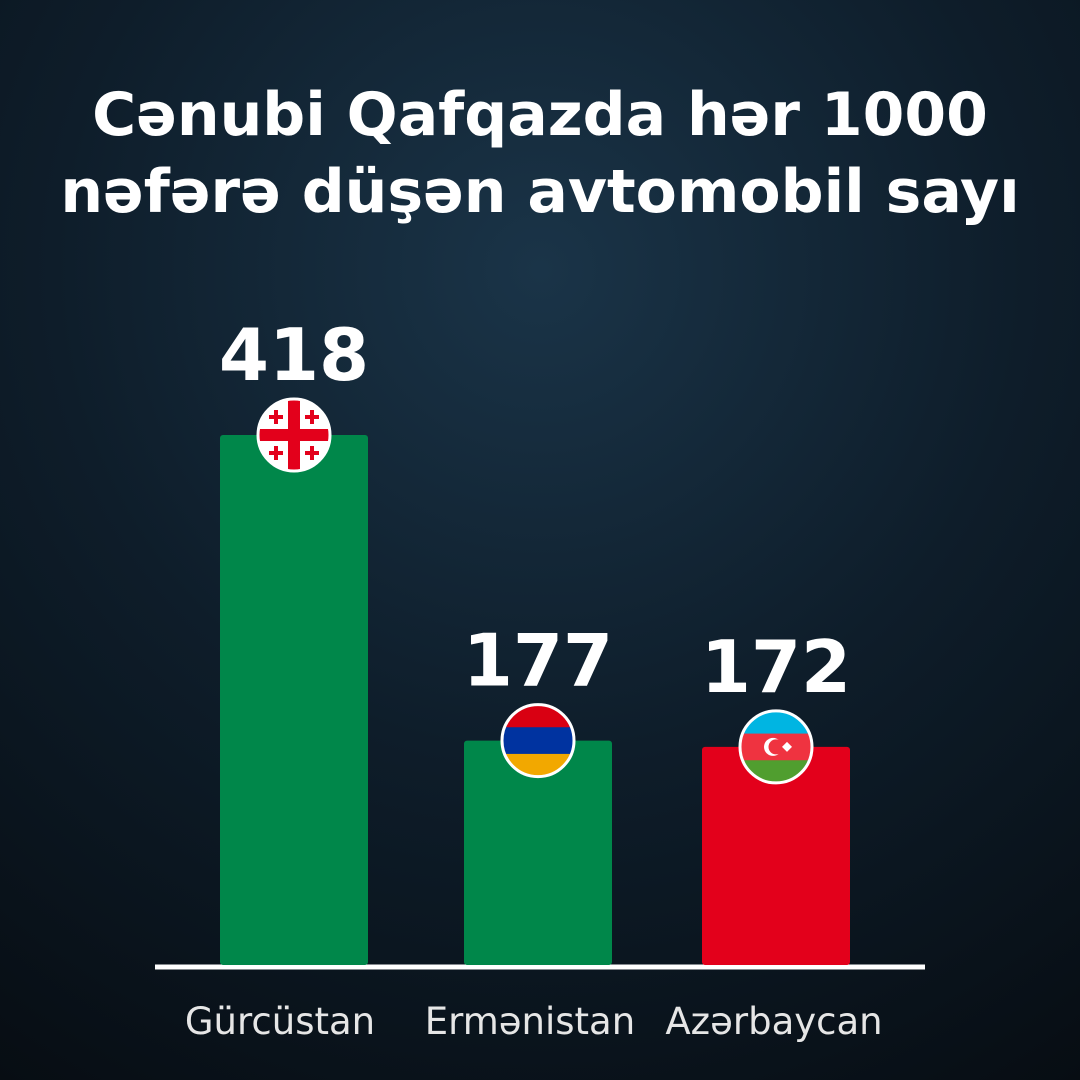 The image size is (1080, 1080). What do you see at coordinates (280, 1021) in the screenshot?
I see `x-tick-label: Gürcüstan` at bounding box center [280, 1021].